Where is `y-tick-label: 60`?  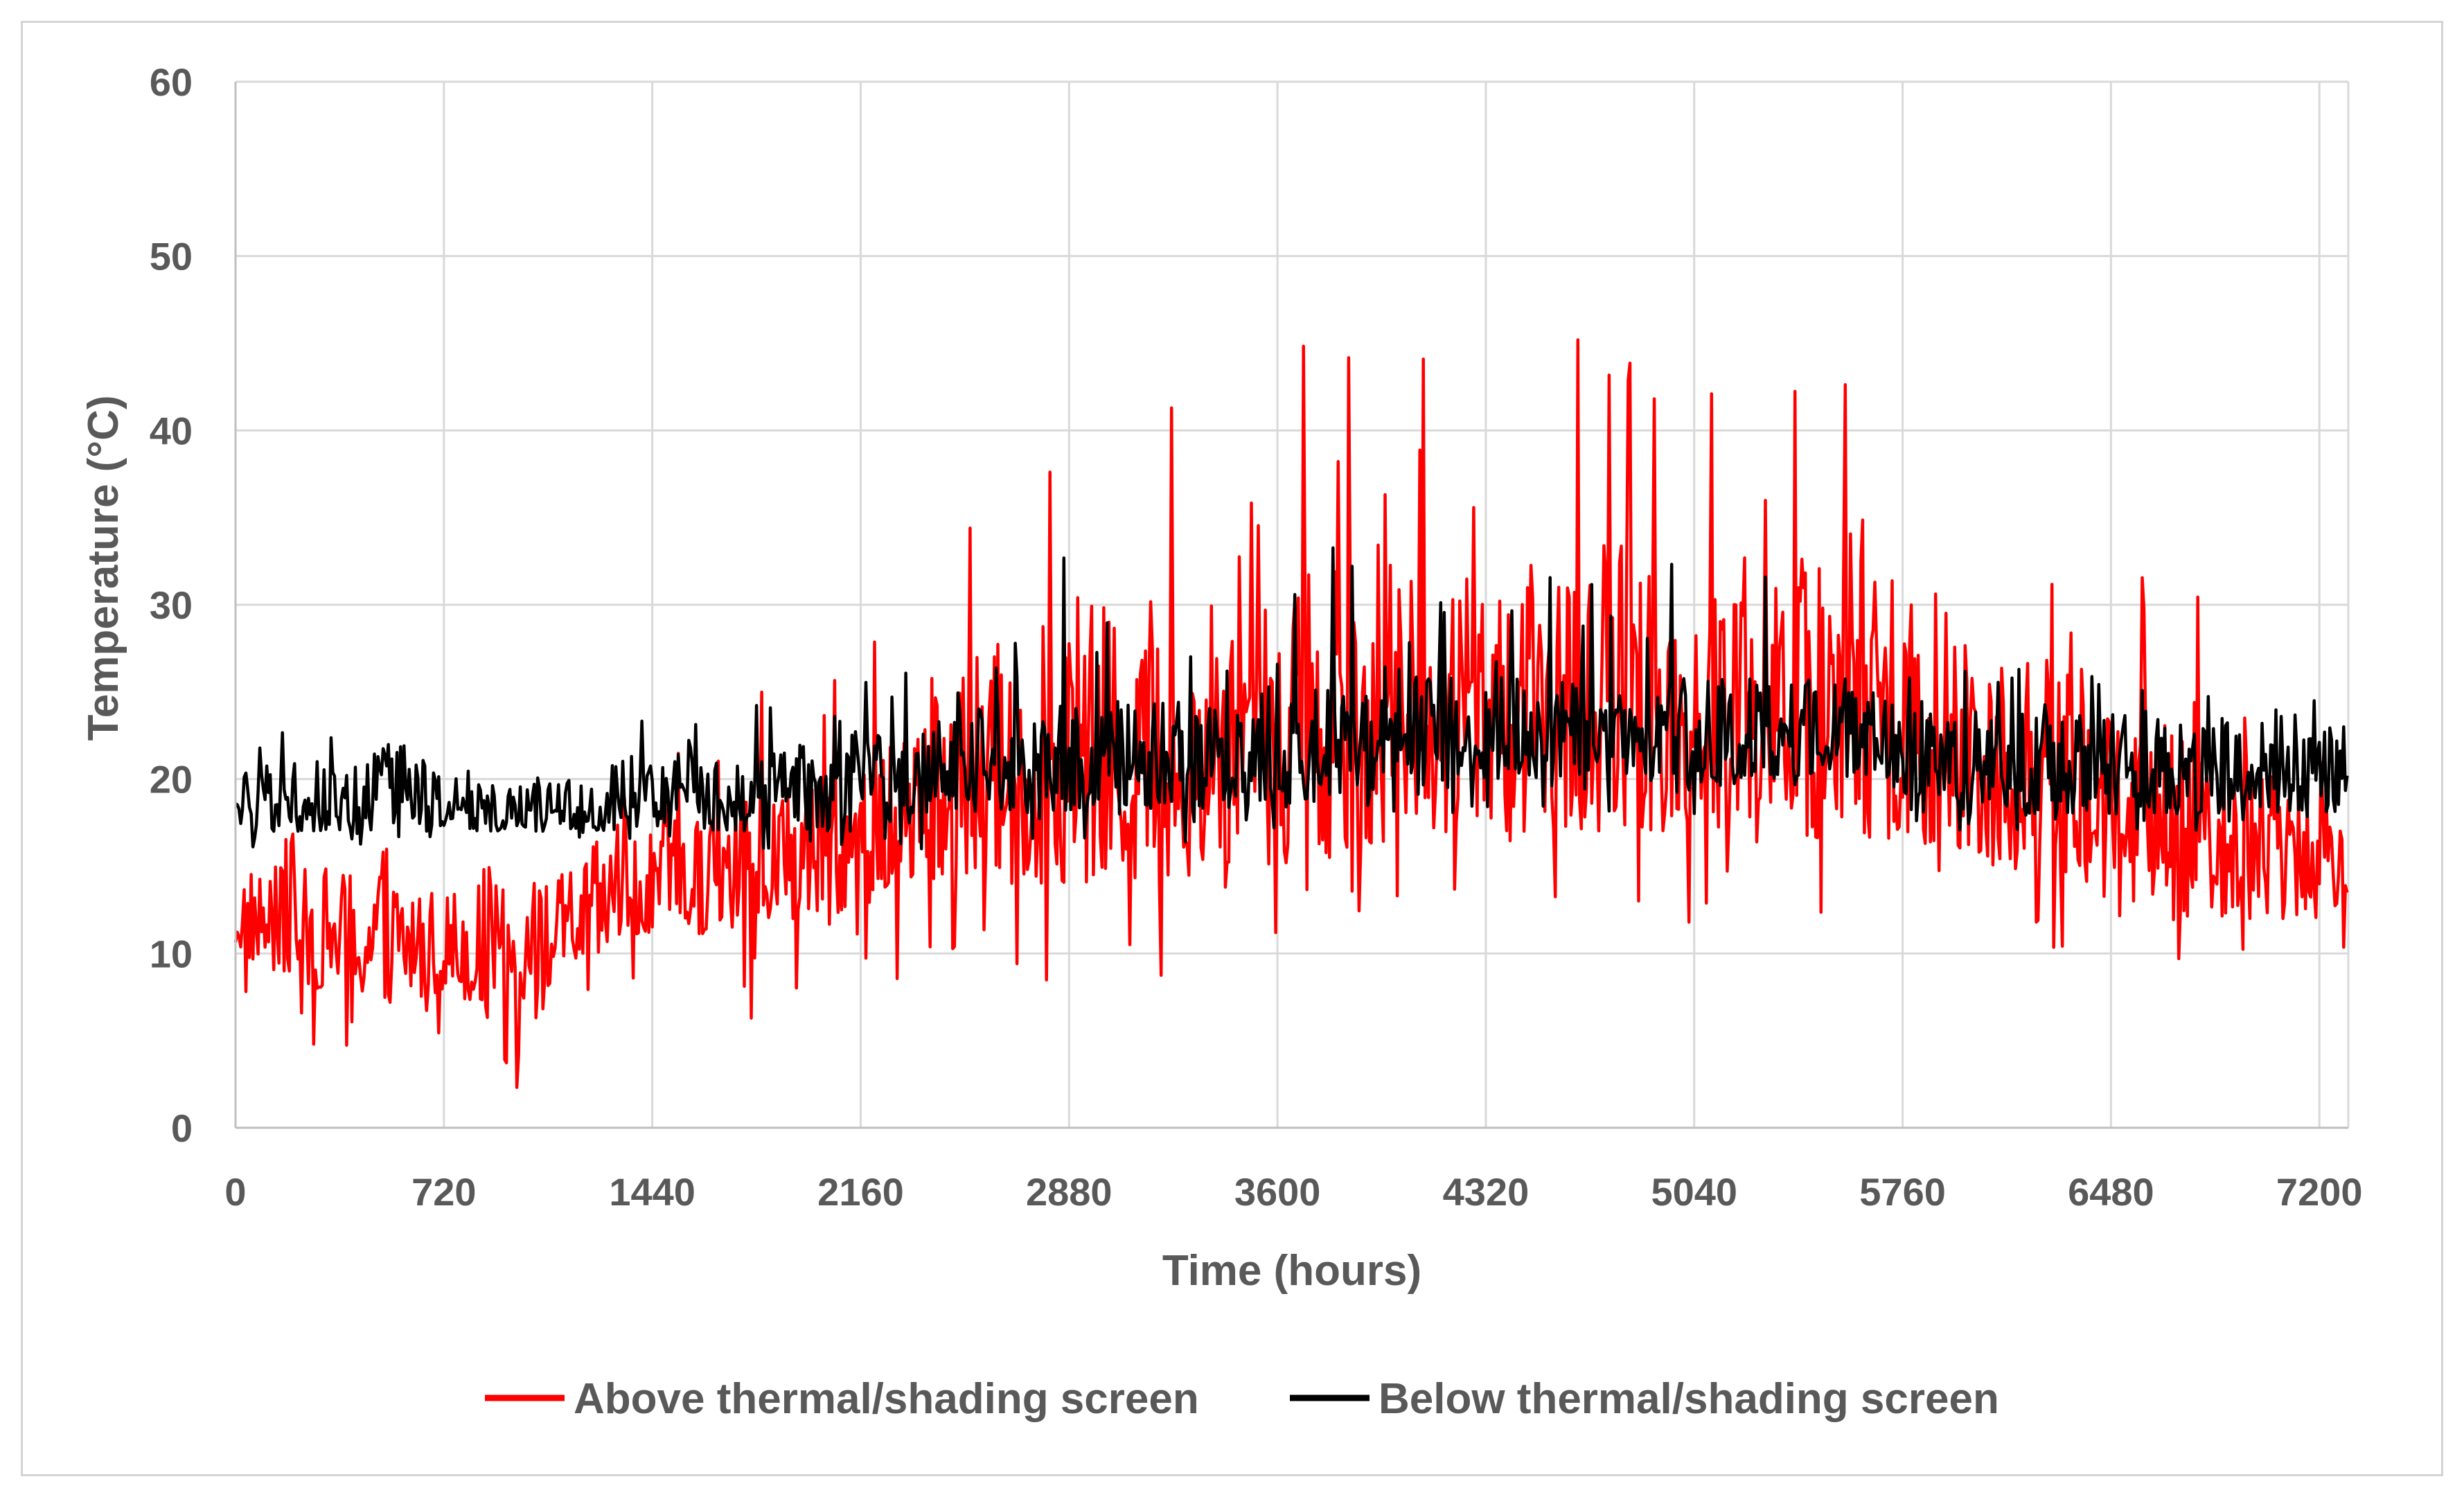 y-tick-label: 60 is located at coordinates (172, 82).